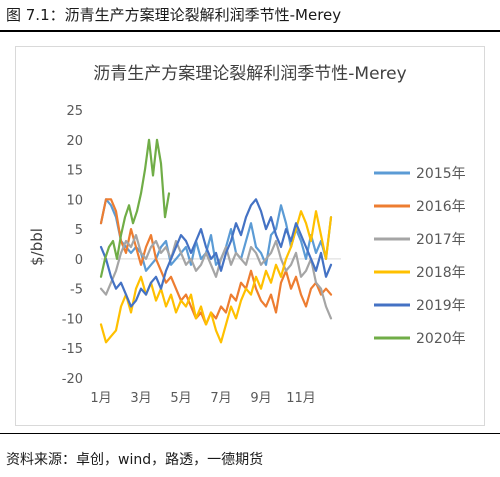 The height and width of the screenshot is (477, 500). Describe the element at coordinates (260, 398) in the screenshot. I see `x-tick-label: 9月` at that location.